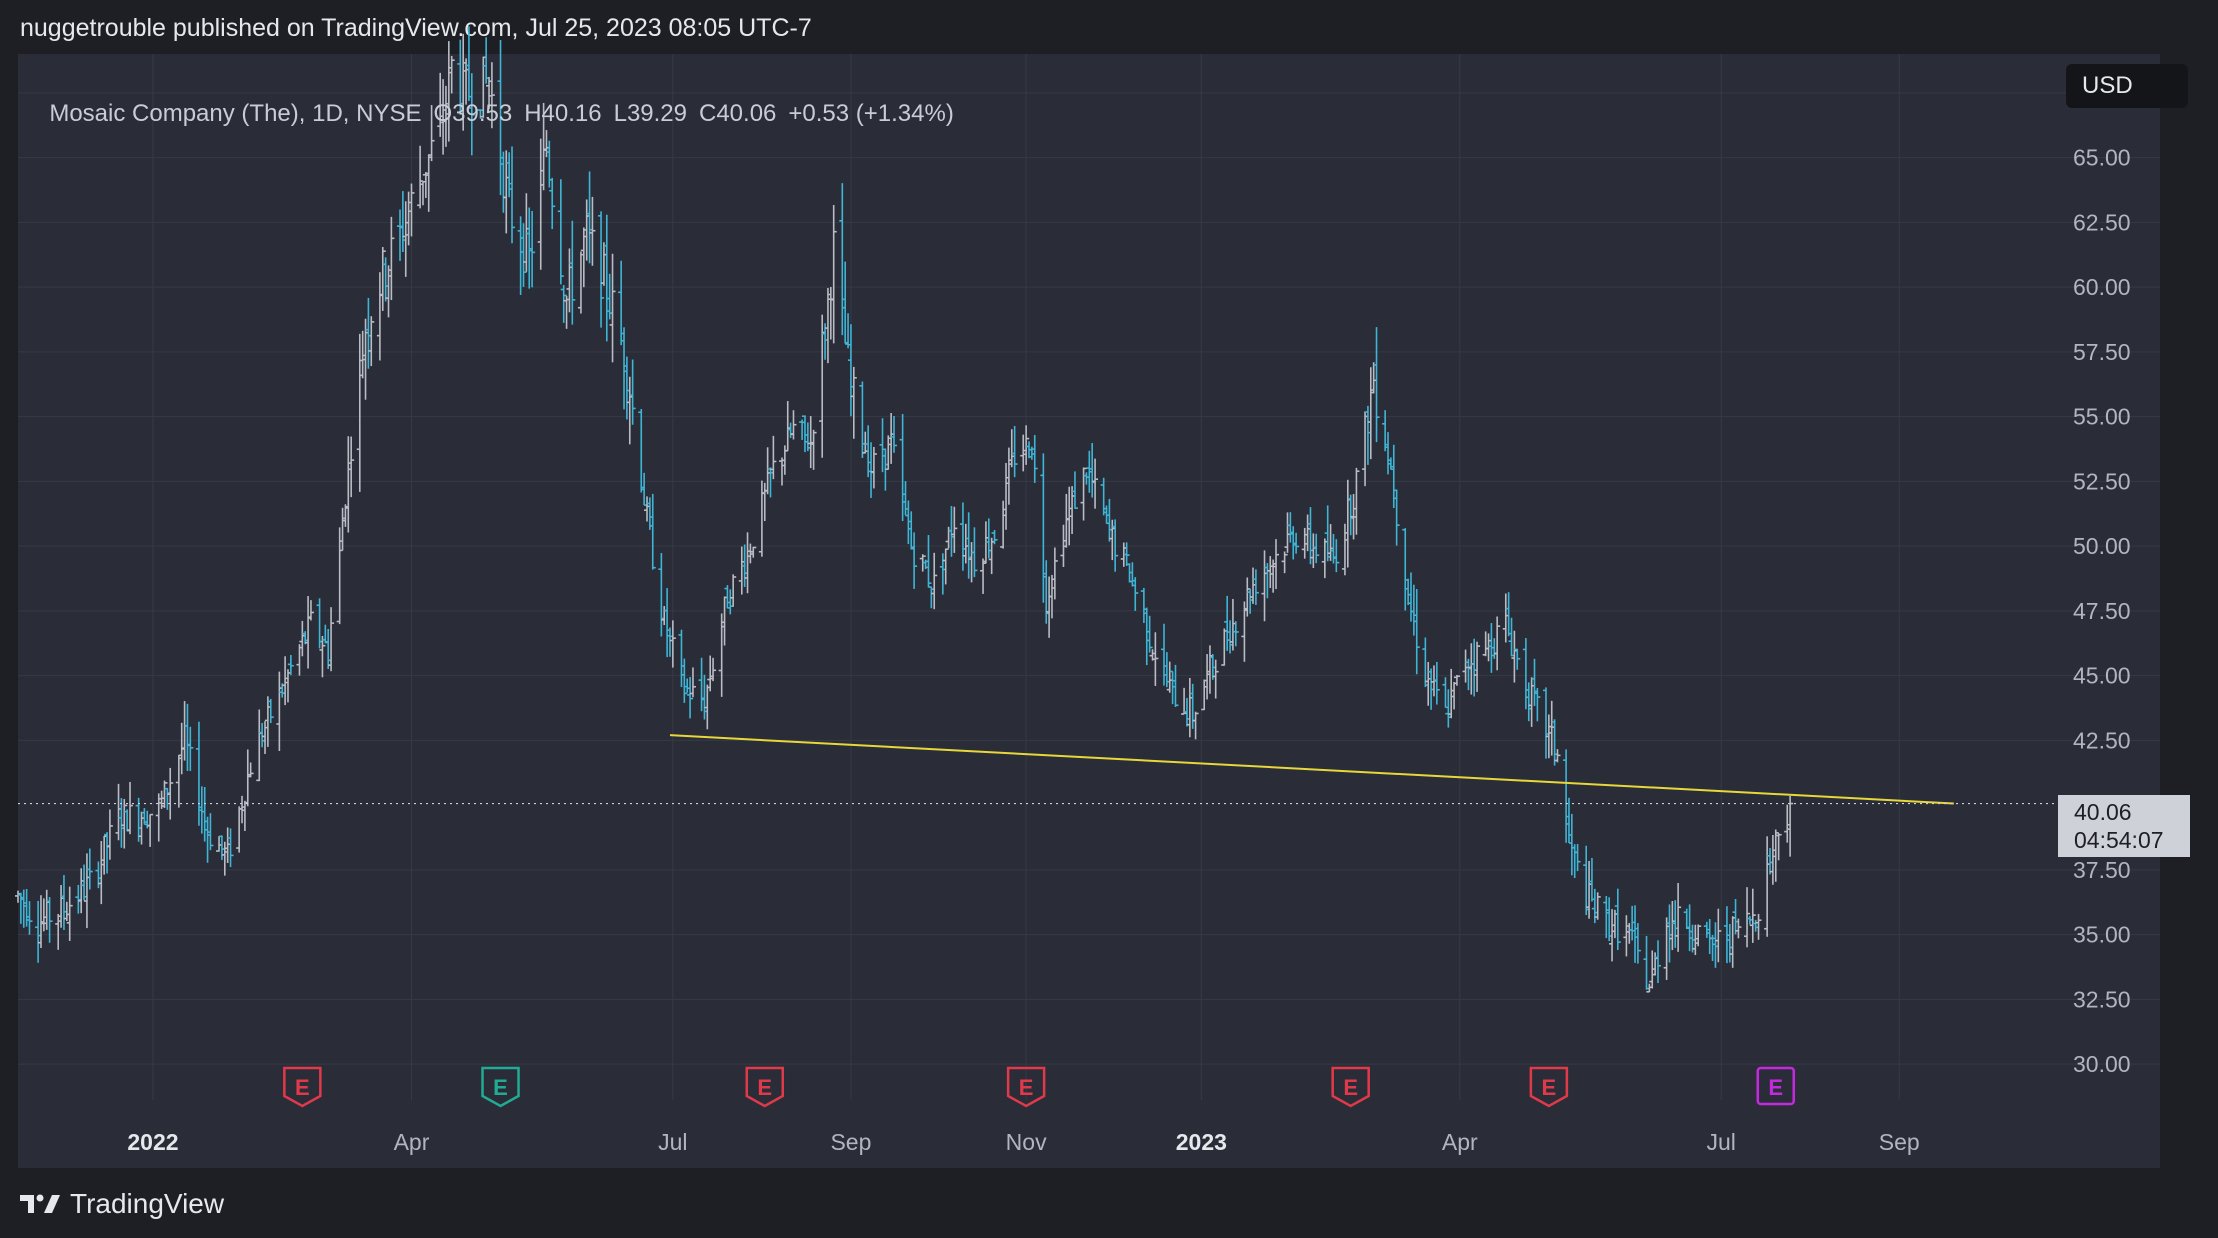 Image resolution: width=2218 pixels, height=1238 pixels. What do you see at coordinates (235, 113) in the screenshot?
I see `legend-symbol: Mosaic Company (The), 1D, NYSE` at bounding box center [235, 113].